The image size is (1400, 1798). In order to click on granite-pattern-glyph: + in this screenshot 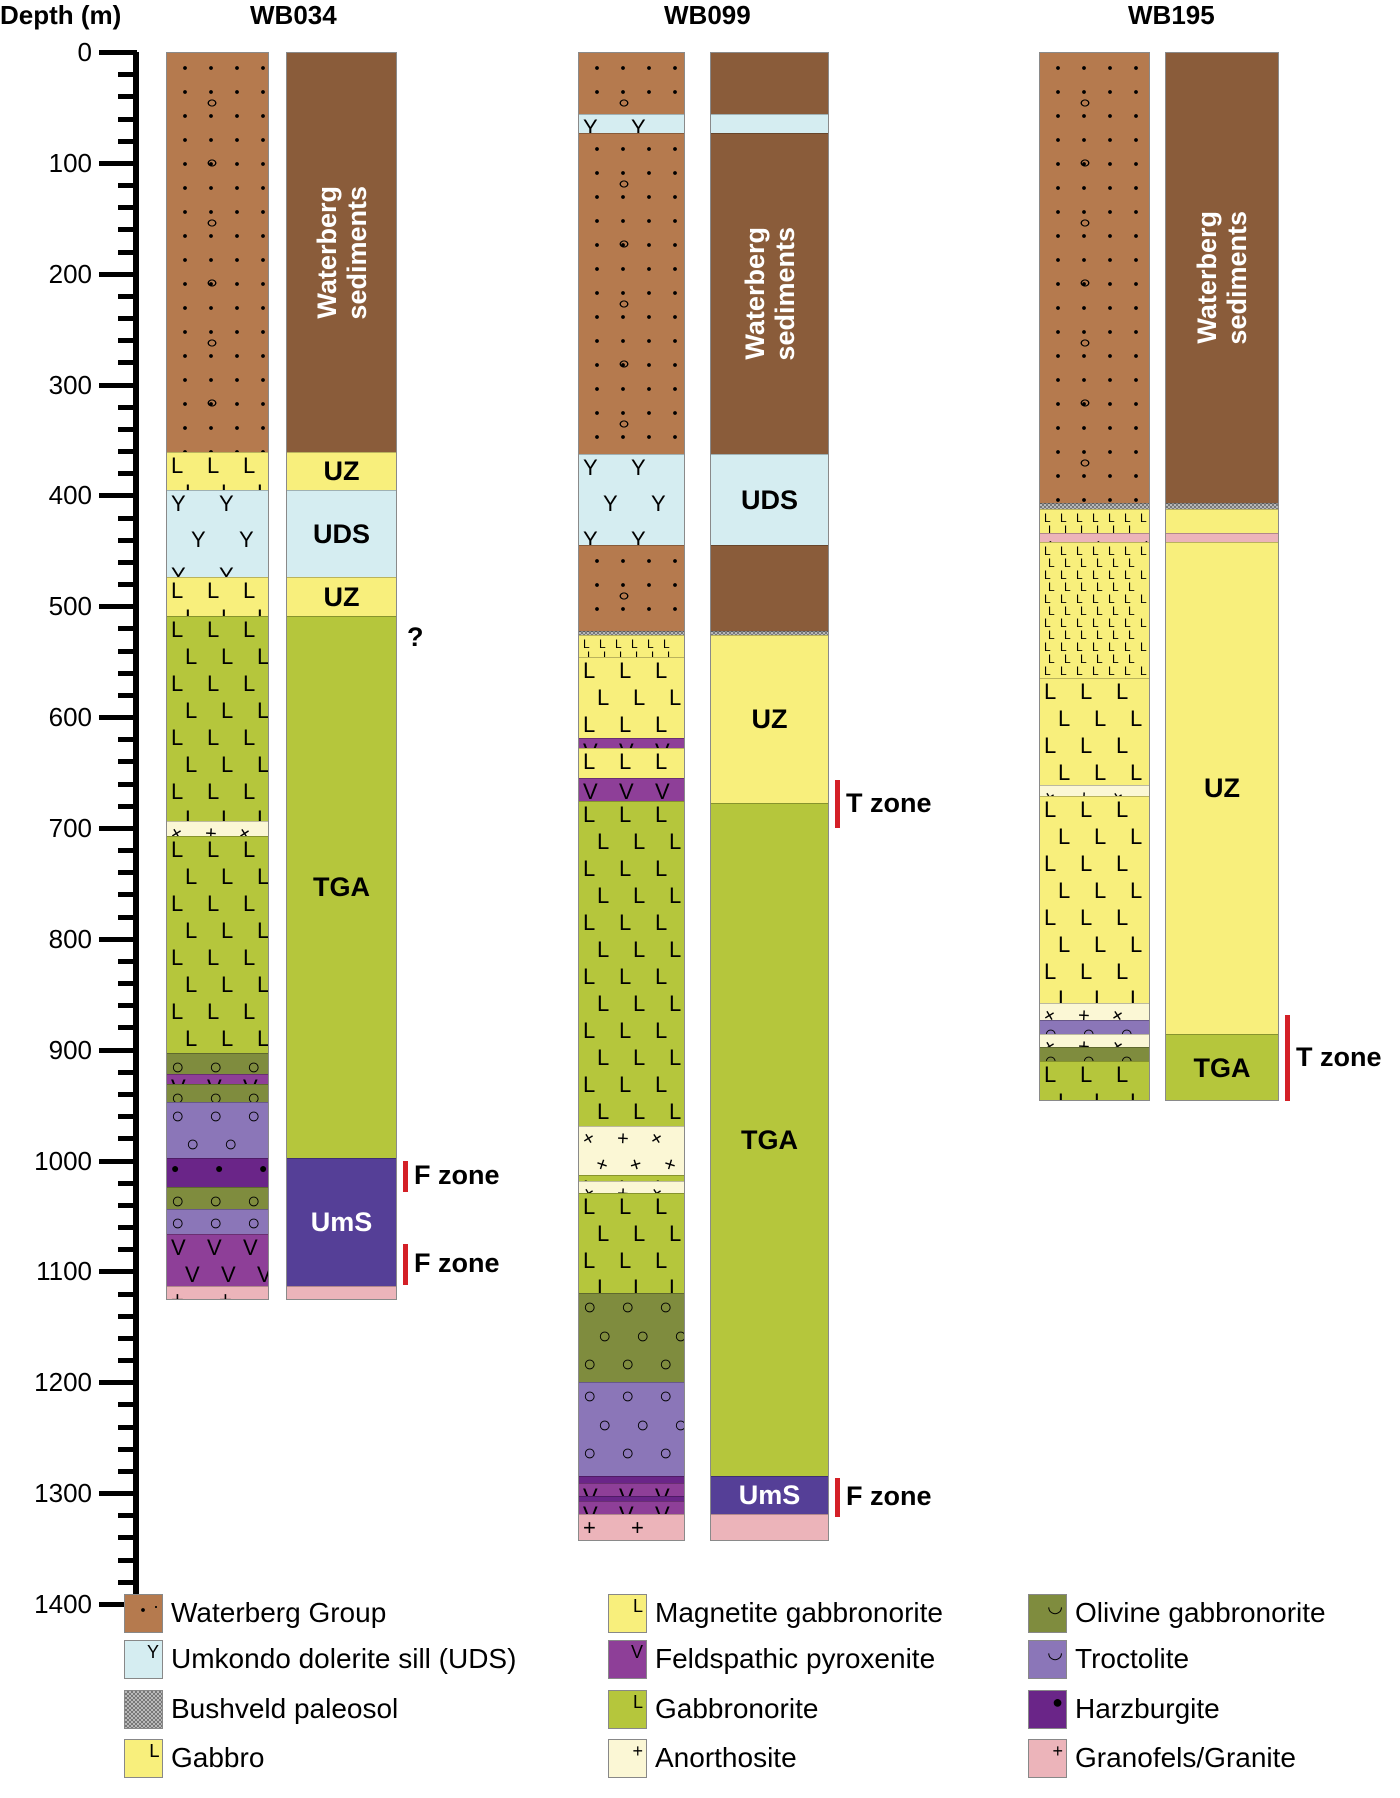, I will do `click(225, 1293)`.